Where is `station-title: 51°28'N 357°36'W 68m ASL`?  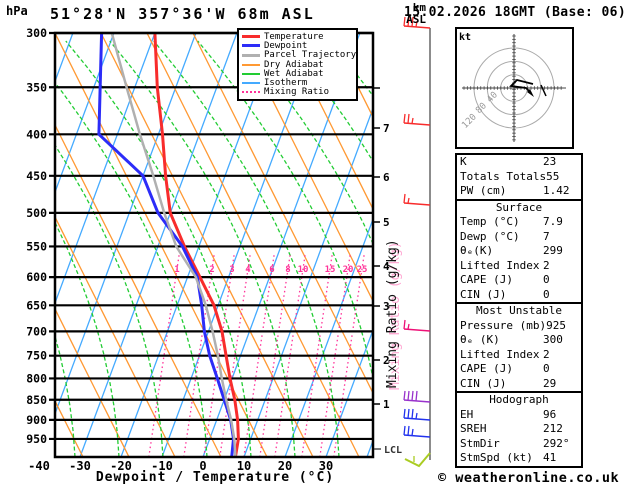
station-title: 51°28'N 357°36'W 68m ASL is located at coordinates (182, 14).